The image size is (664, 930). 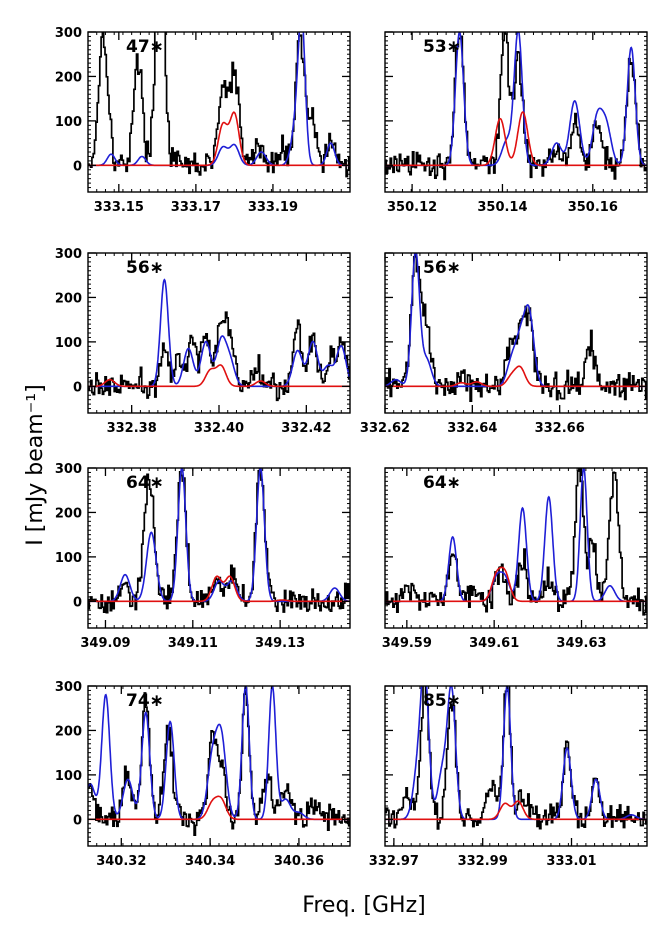 What do you see at coordinates (593, 207) in the screenshot?
I see `x-tick-label: 350.16` at bounding box center [593, 207].